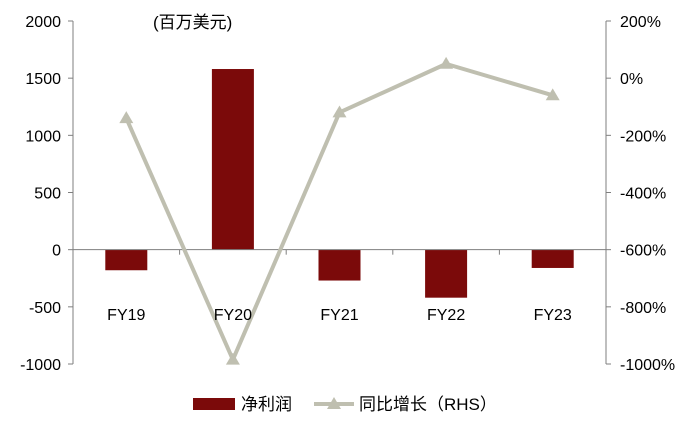 The image size is (700, 428). Describe the element at coordinates (126, 260) in the screenshot. I see `bar-fy19` at that location.